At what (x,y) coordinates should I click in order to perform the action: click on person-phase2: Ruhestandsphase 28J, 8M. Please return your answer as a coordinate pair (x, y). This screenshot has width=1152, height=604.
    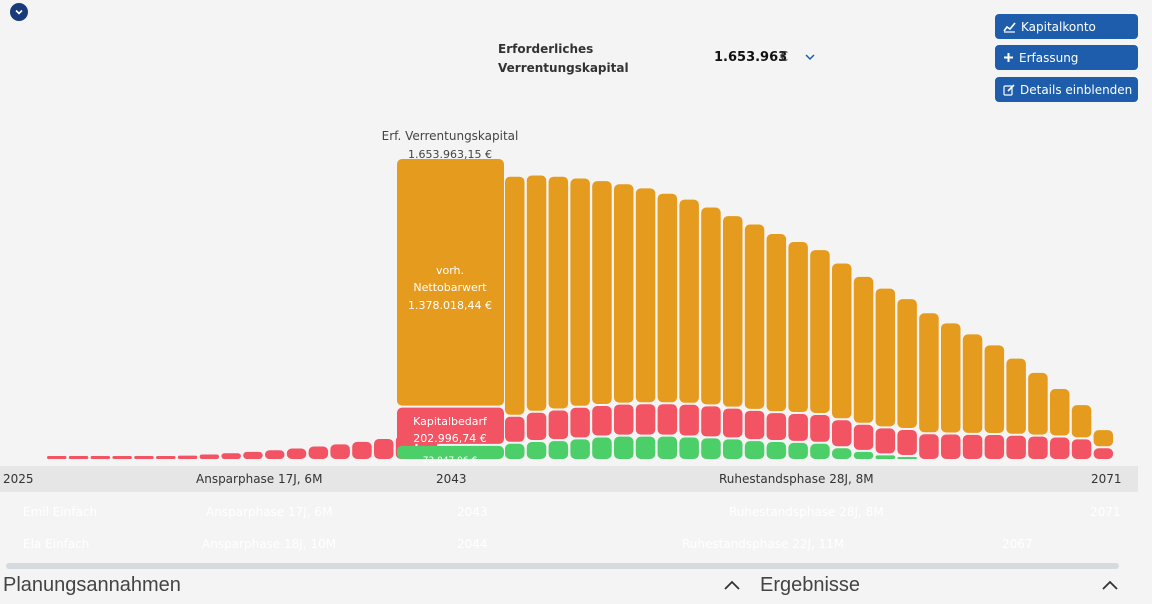
    Looking at the image, I should click on (806, 512).